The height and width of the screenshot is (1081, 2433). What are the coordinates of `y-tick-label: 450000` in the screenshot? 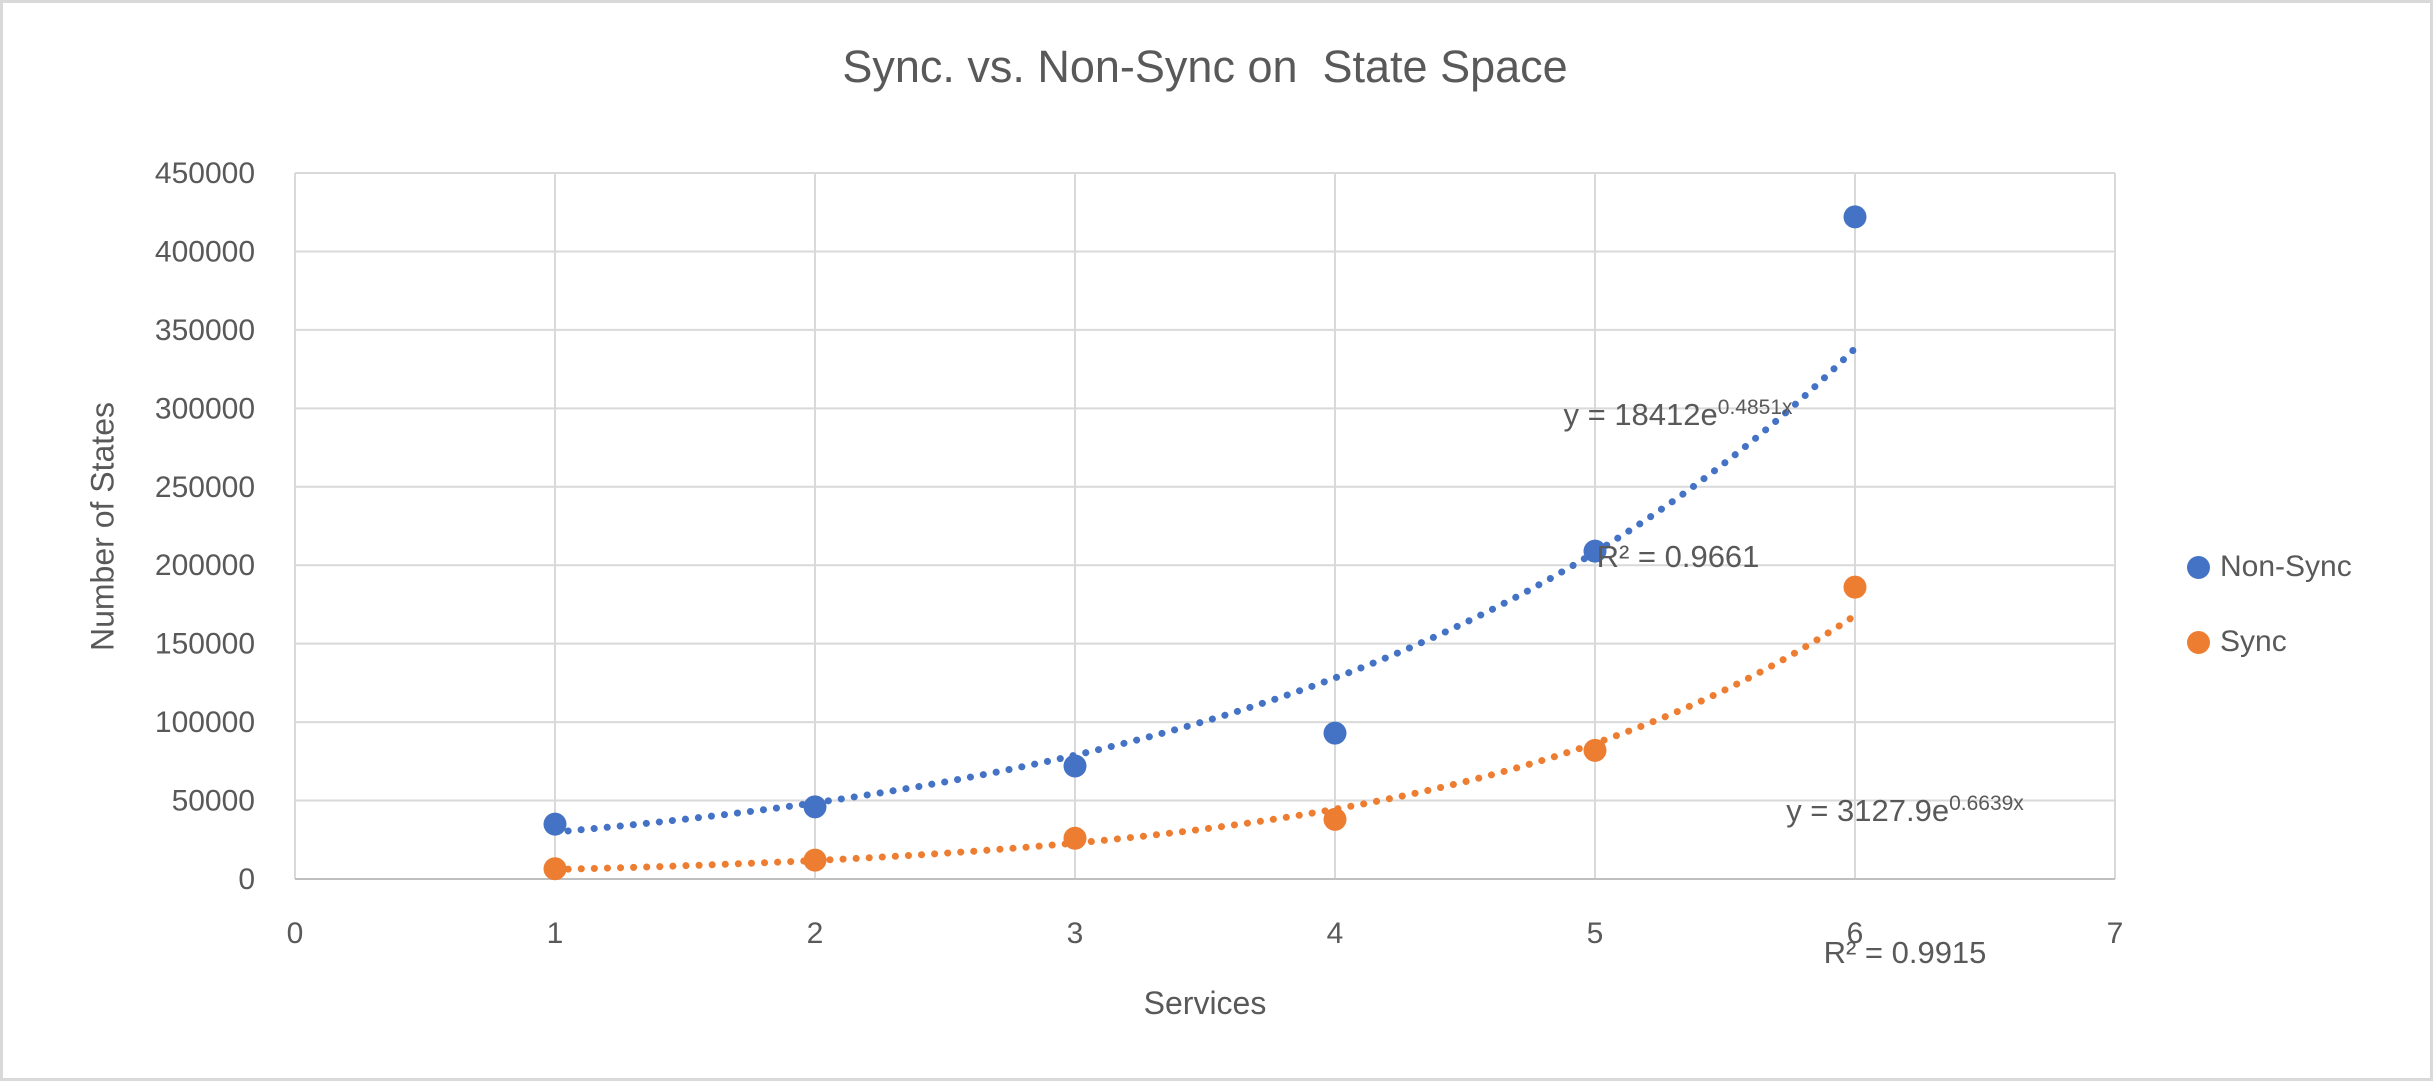 It's located at (205, 173).